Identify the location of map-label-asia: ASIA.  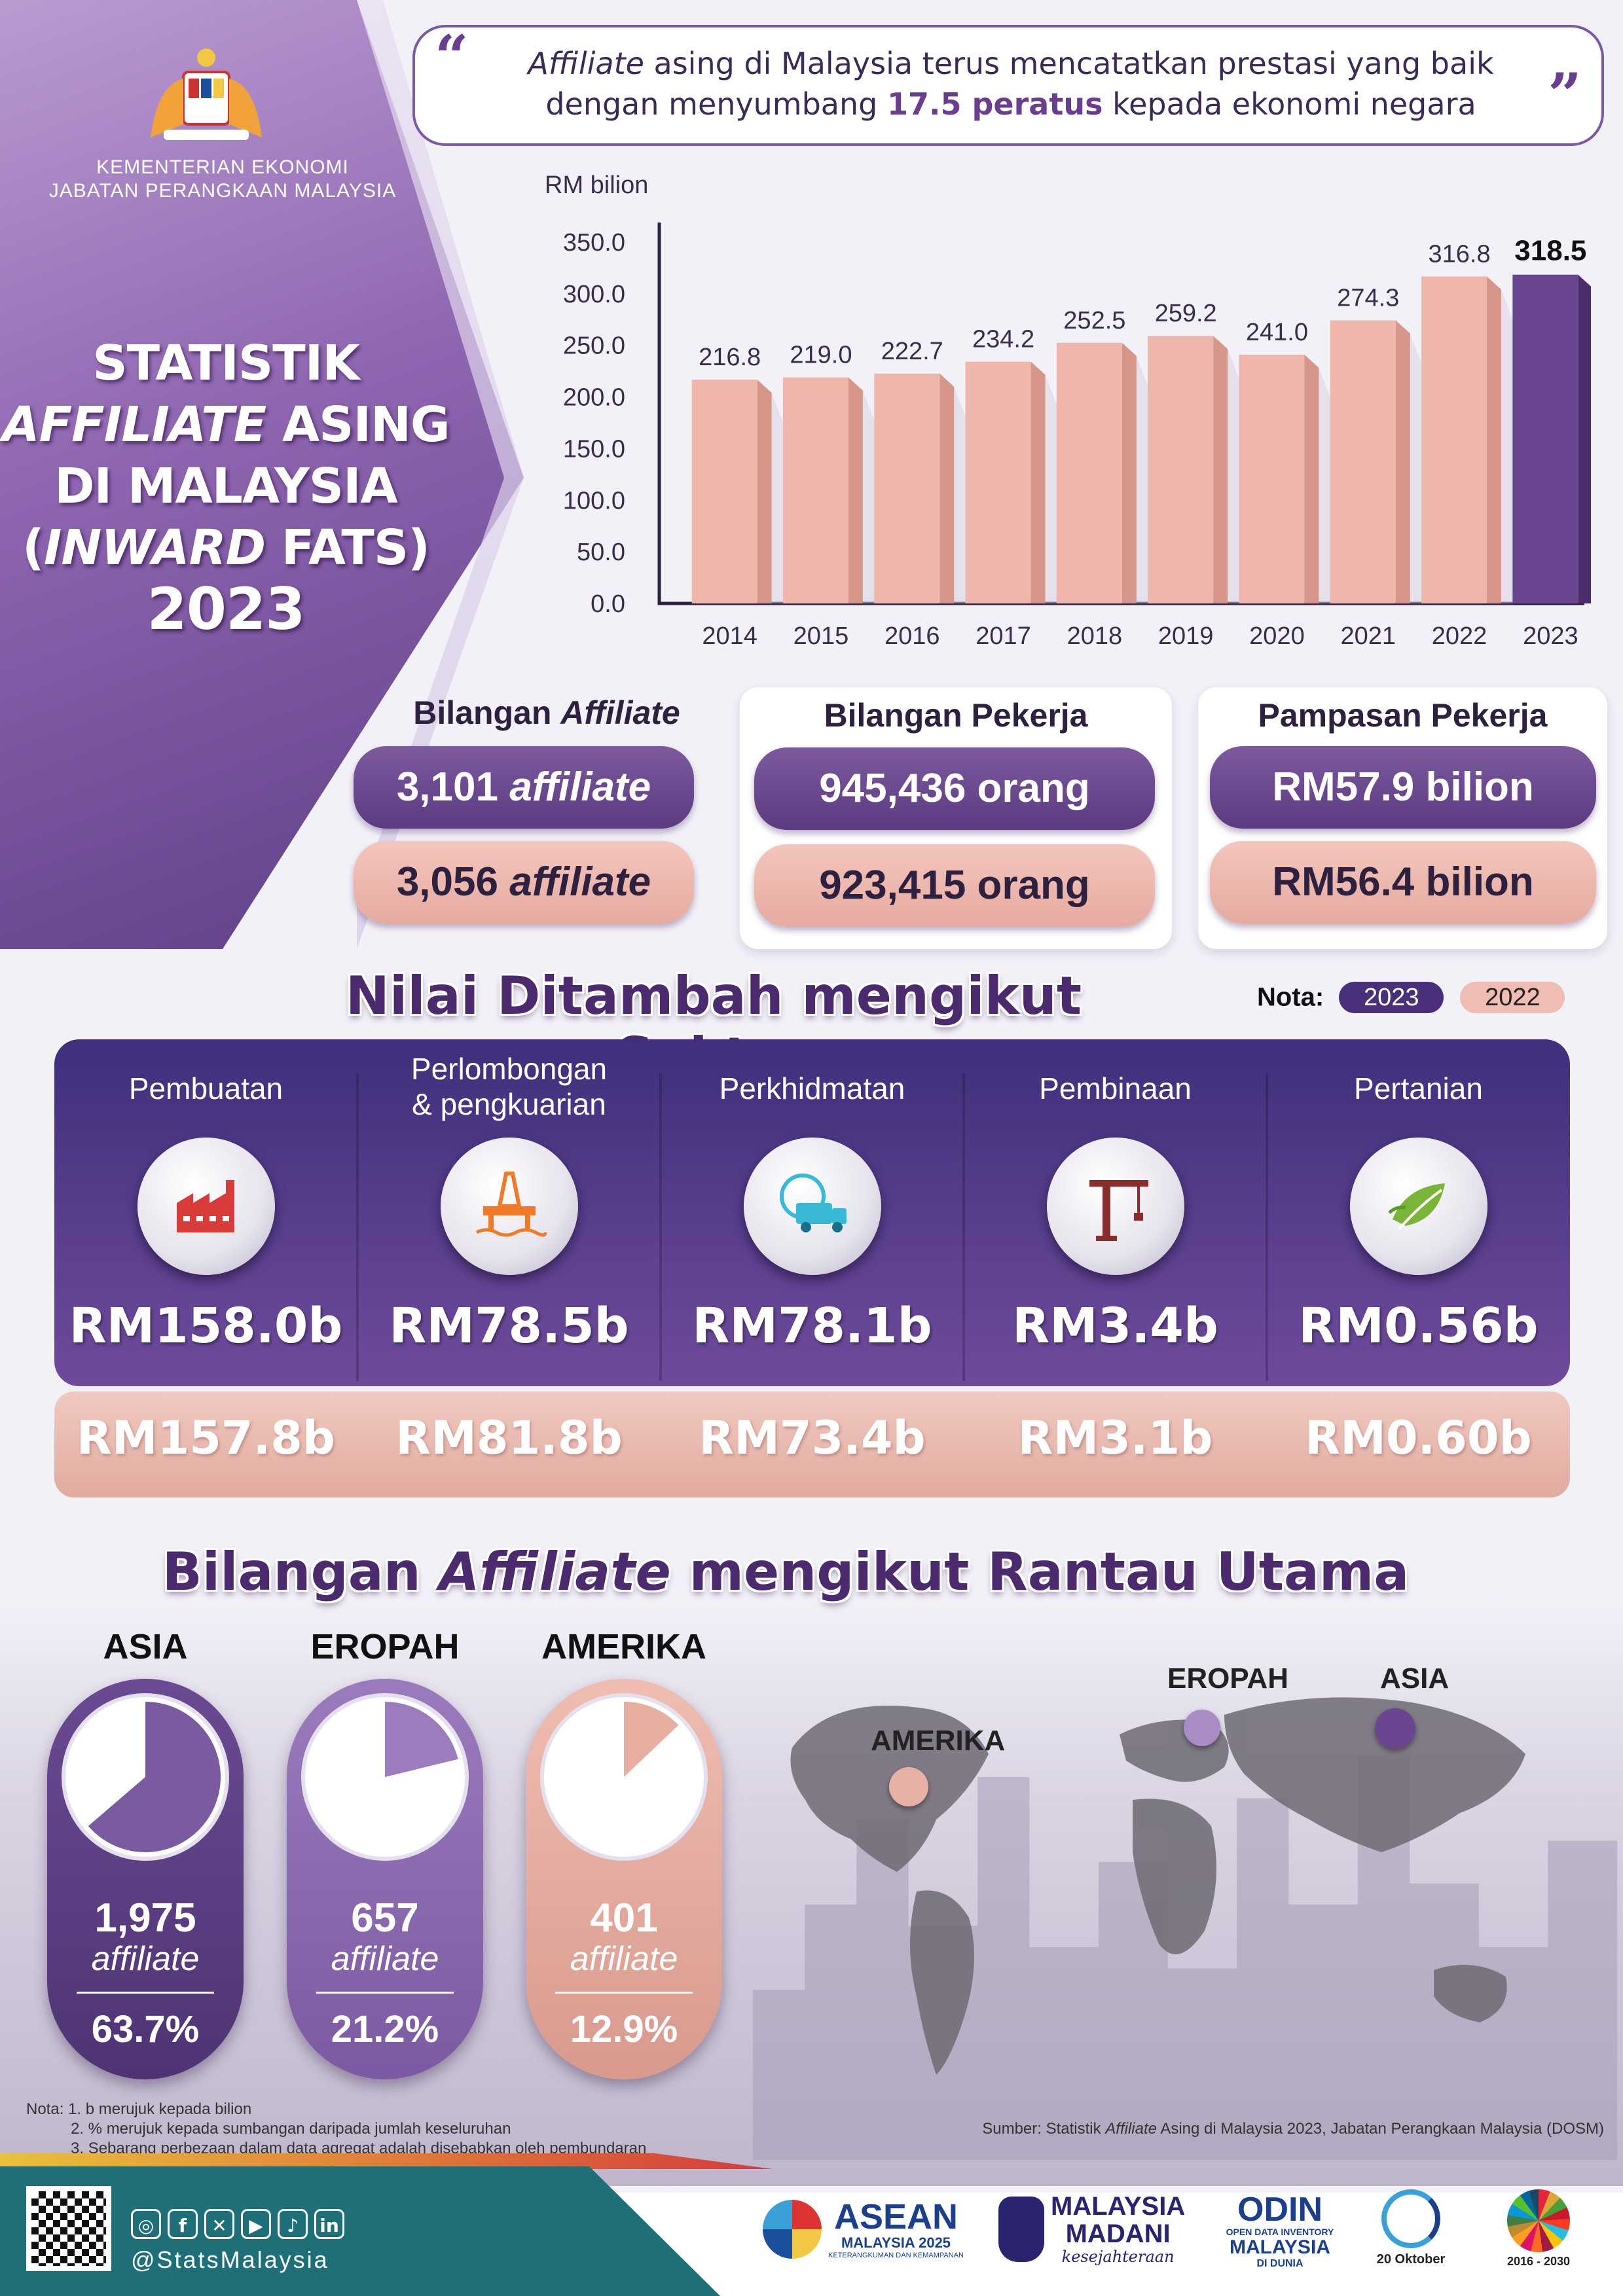
(1415, 1678).